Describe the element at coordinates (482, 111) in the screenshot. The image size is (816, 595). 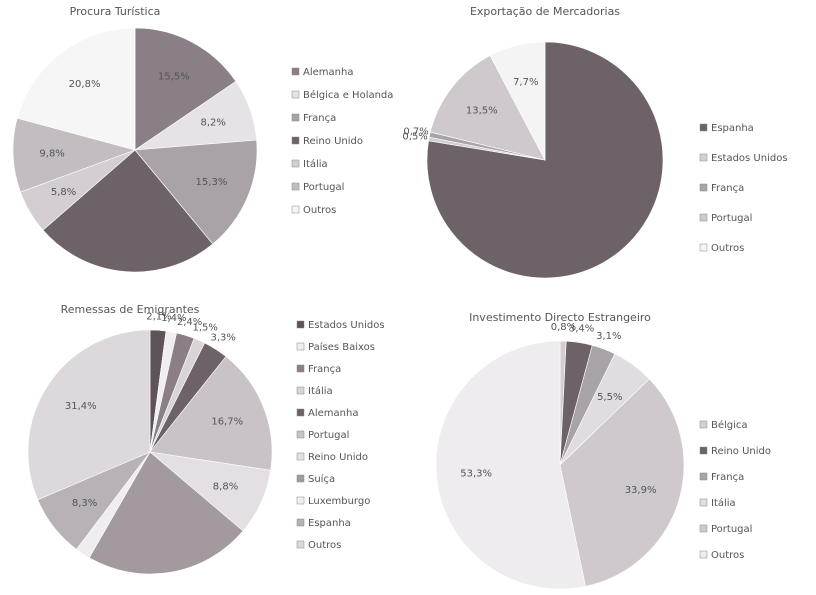
I see `data-label: 13,5%` at that location.